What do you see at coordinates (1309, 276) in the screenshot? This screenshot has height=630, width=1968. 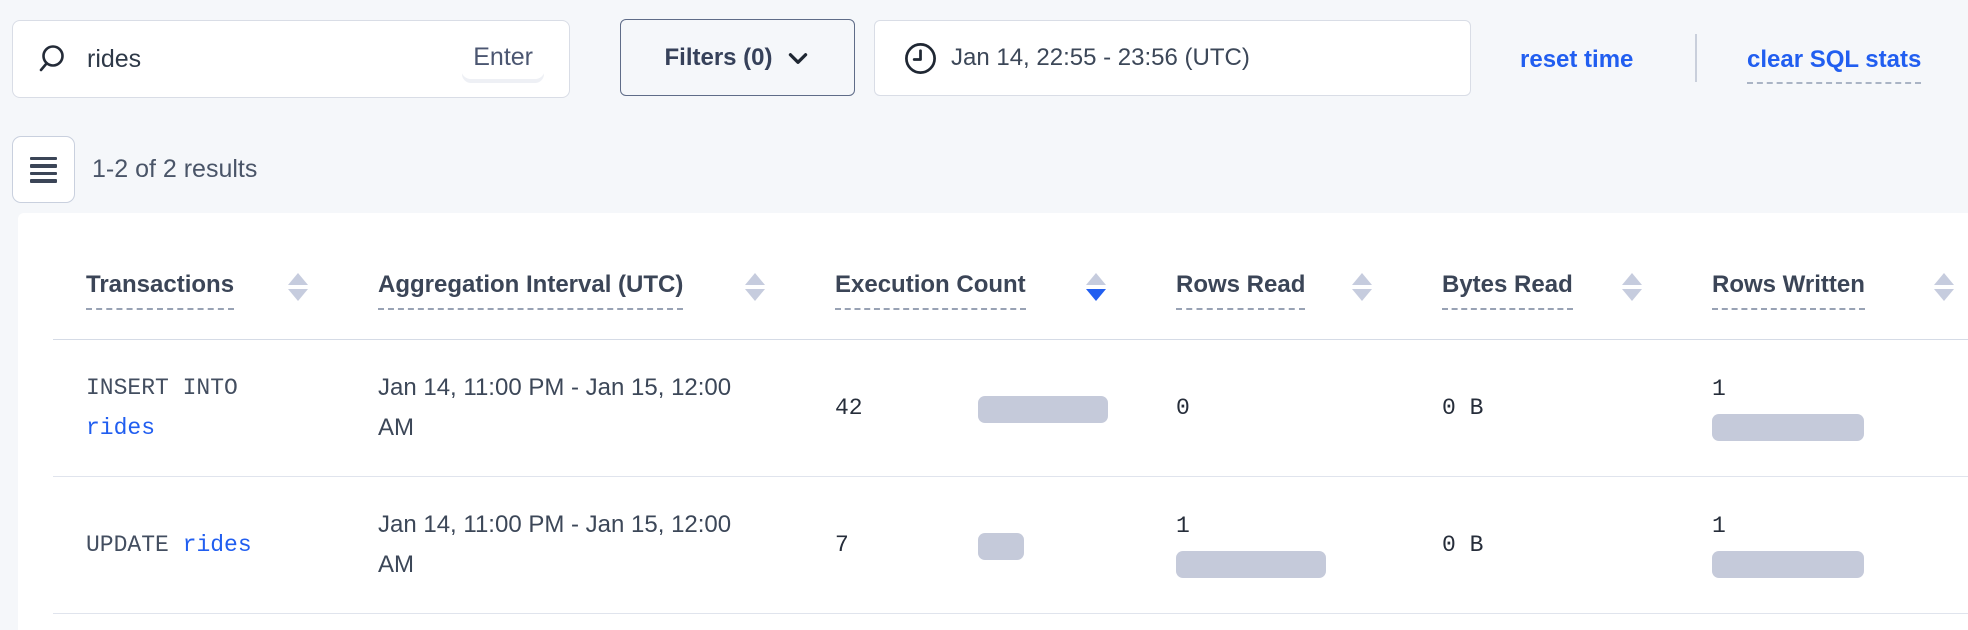 I see `column-header-rows-read: Rows Read` at bounding box center [1309, 276].